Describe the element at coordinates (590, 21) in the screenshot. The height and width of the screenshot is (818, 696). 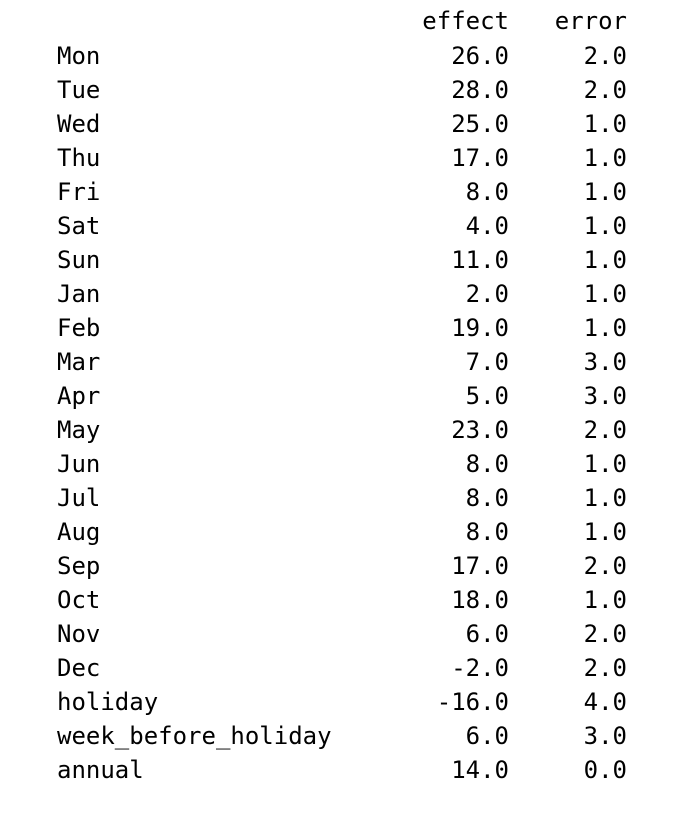
I see `column-header-error: error` at that location.